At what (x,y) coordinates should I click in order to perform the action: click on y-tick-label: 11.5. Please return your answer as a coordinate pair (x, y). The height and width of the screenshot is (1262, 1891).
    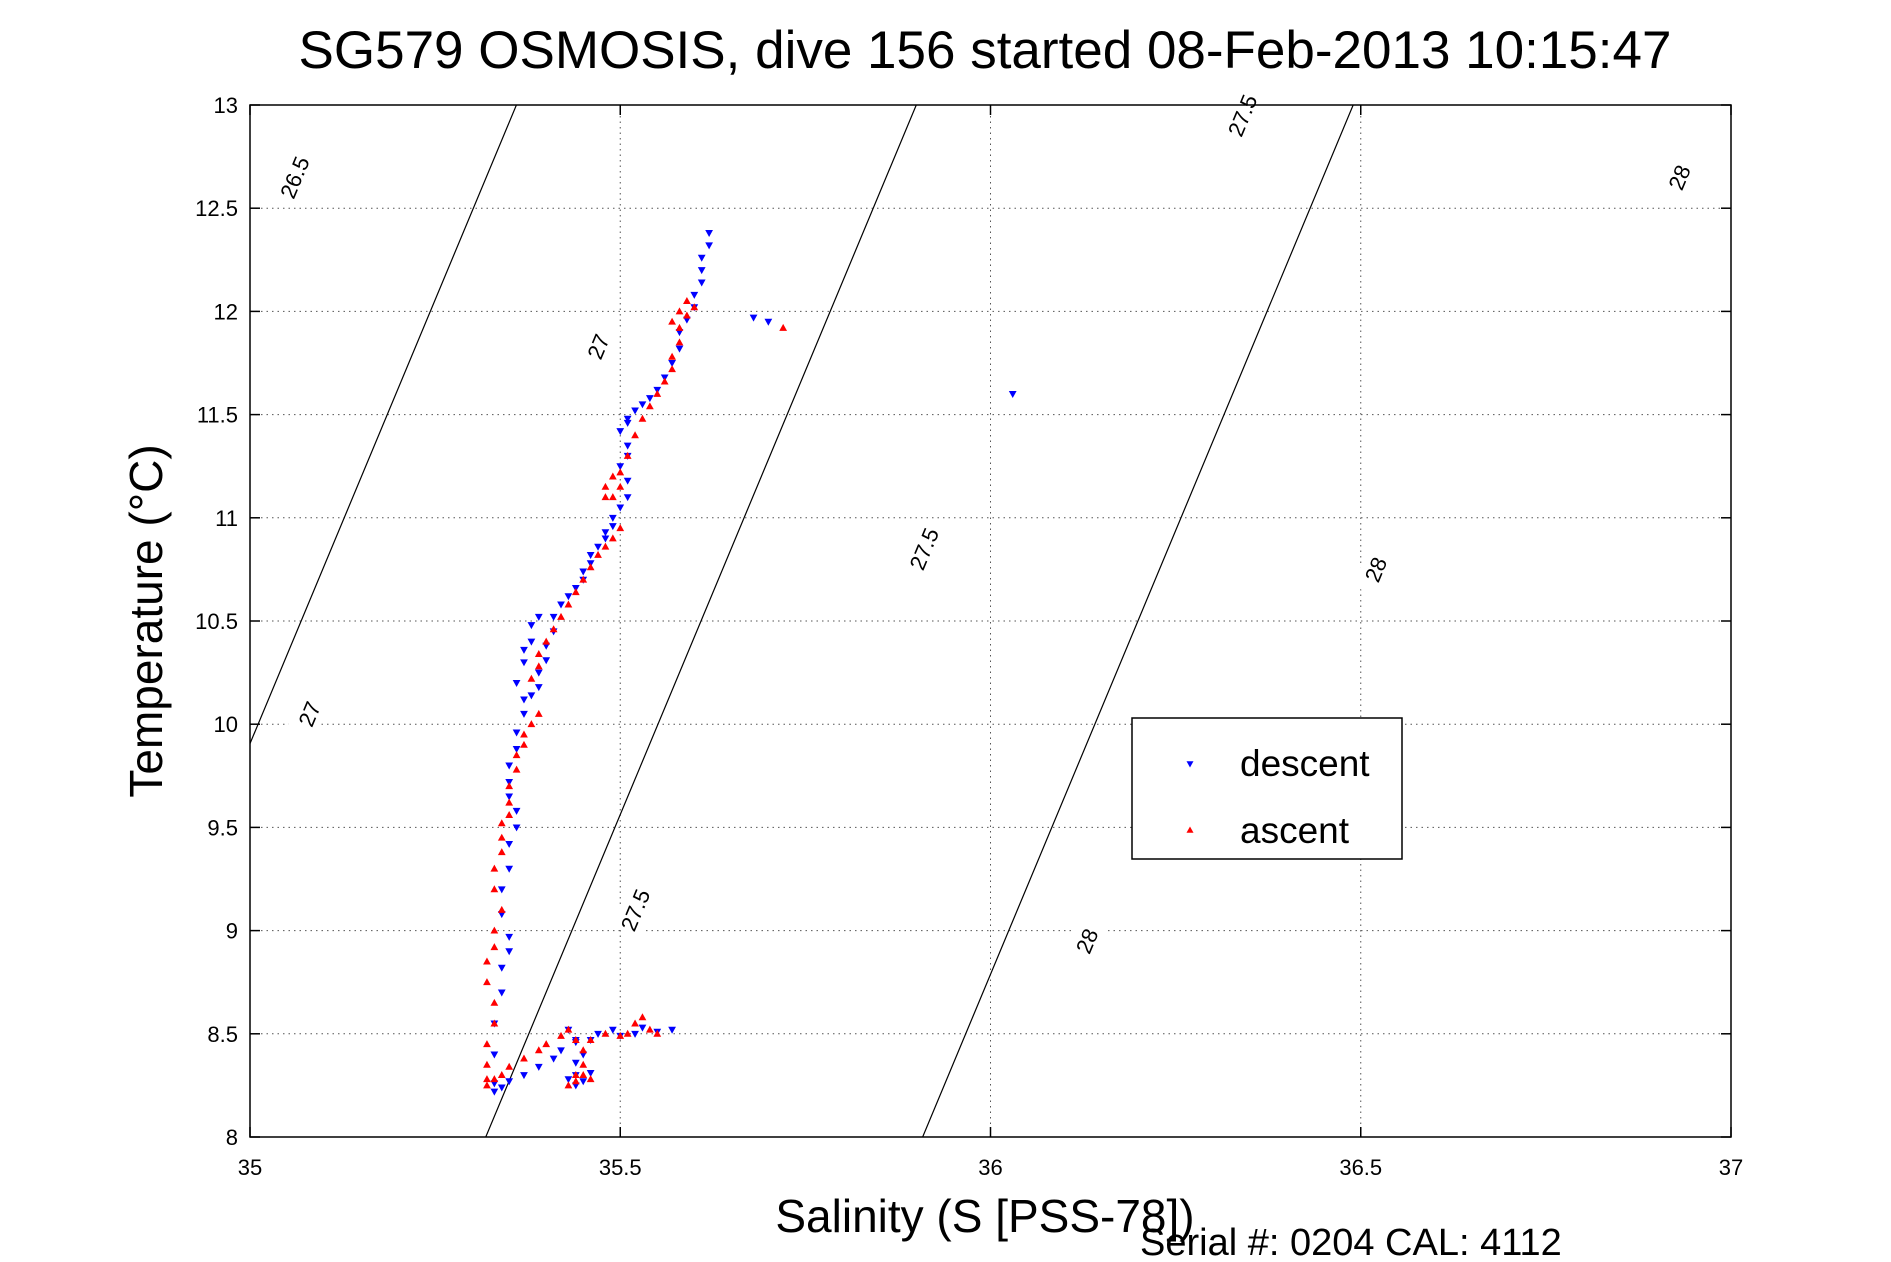
    Looking at the image, I should click on (217, 415).